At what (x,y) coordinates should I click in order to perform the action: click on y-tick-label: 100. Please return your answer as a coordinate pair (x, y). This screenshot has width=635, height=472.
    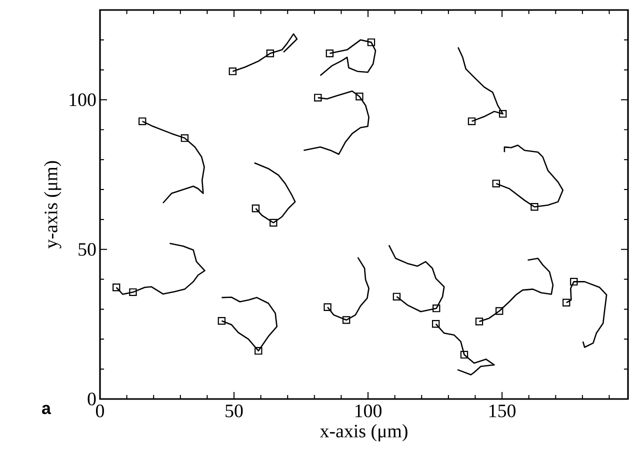
    Looking at the image, I should click on (83, 99).